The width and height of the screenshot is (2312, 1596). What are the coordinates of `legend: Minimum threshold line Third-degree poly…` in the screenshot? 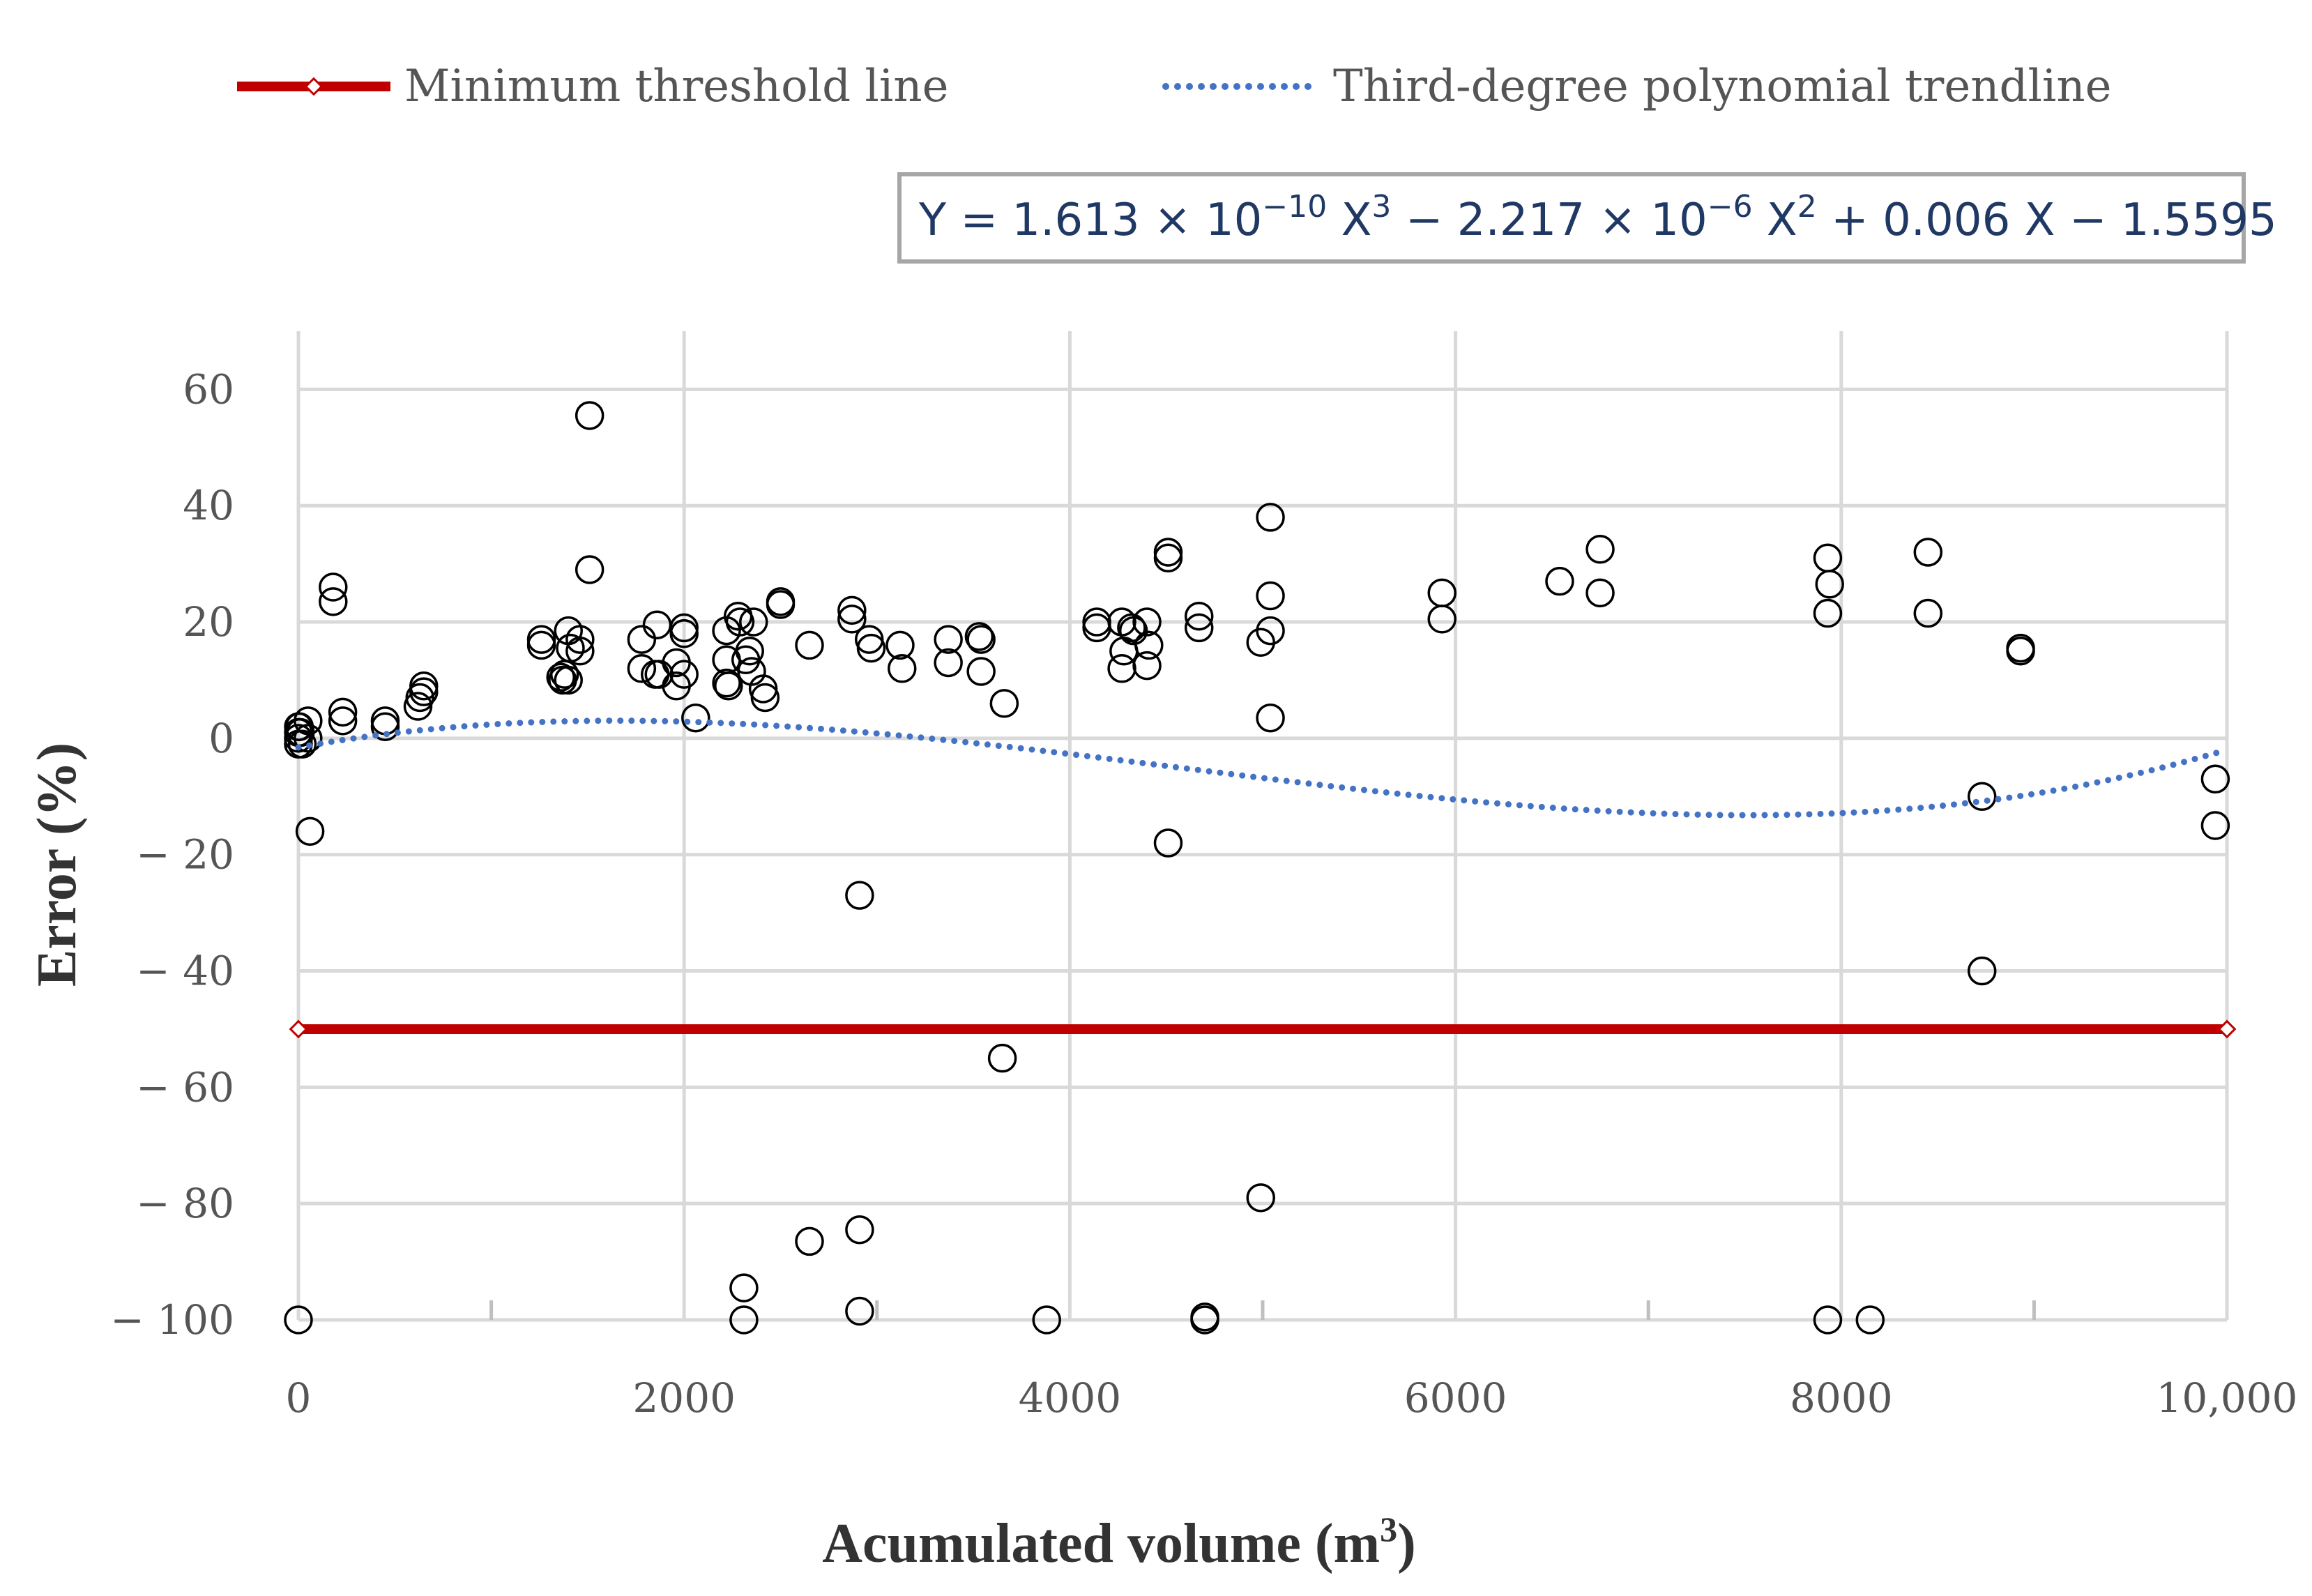 It's located at (1174, 86).